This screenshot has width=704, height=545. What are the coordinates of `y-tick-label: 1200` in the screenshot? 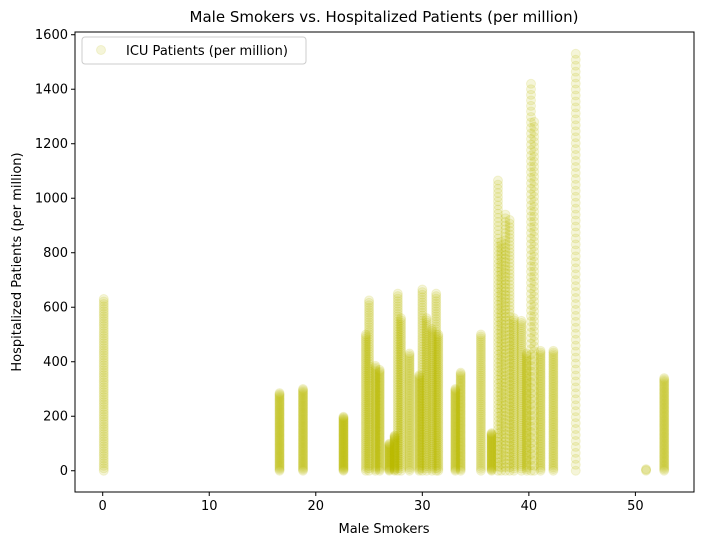 It's located at (51, 144).